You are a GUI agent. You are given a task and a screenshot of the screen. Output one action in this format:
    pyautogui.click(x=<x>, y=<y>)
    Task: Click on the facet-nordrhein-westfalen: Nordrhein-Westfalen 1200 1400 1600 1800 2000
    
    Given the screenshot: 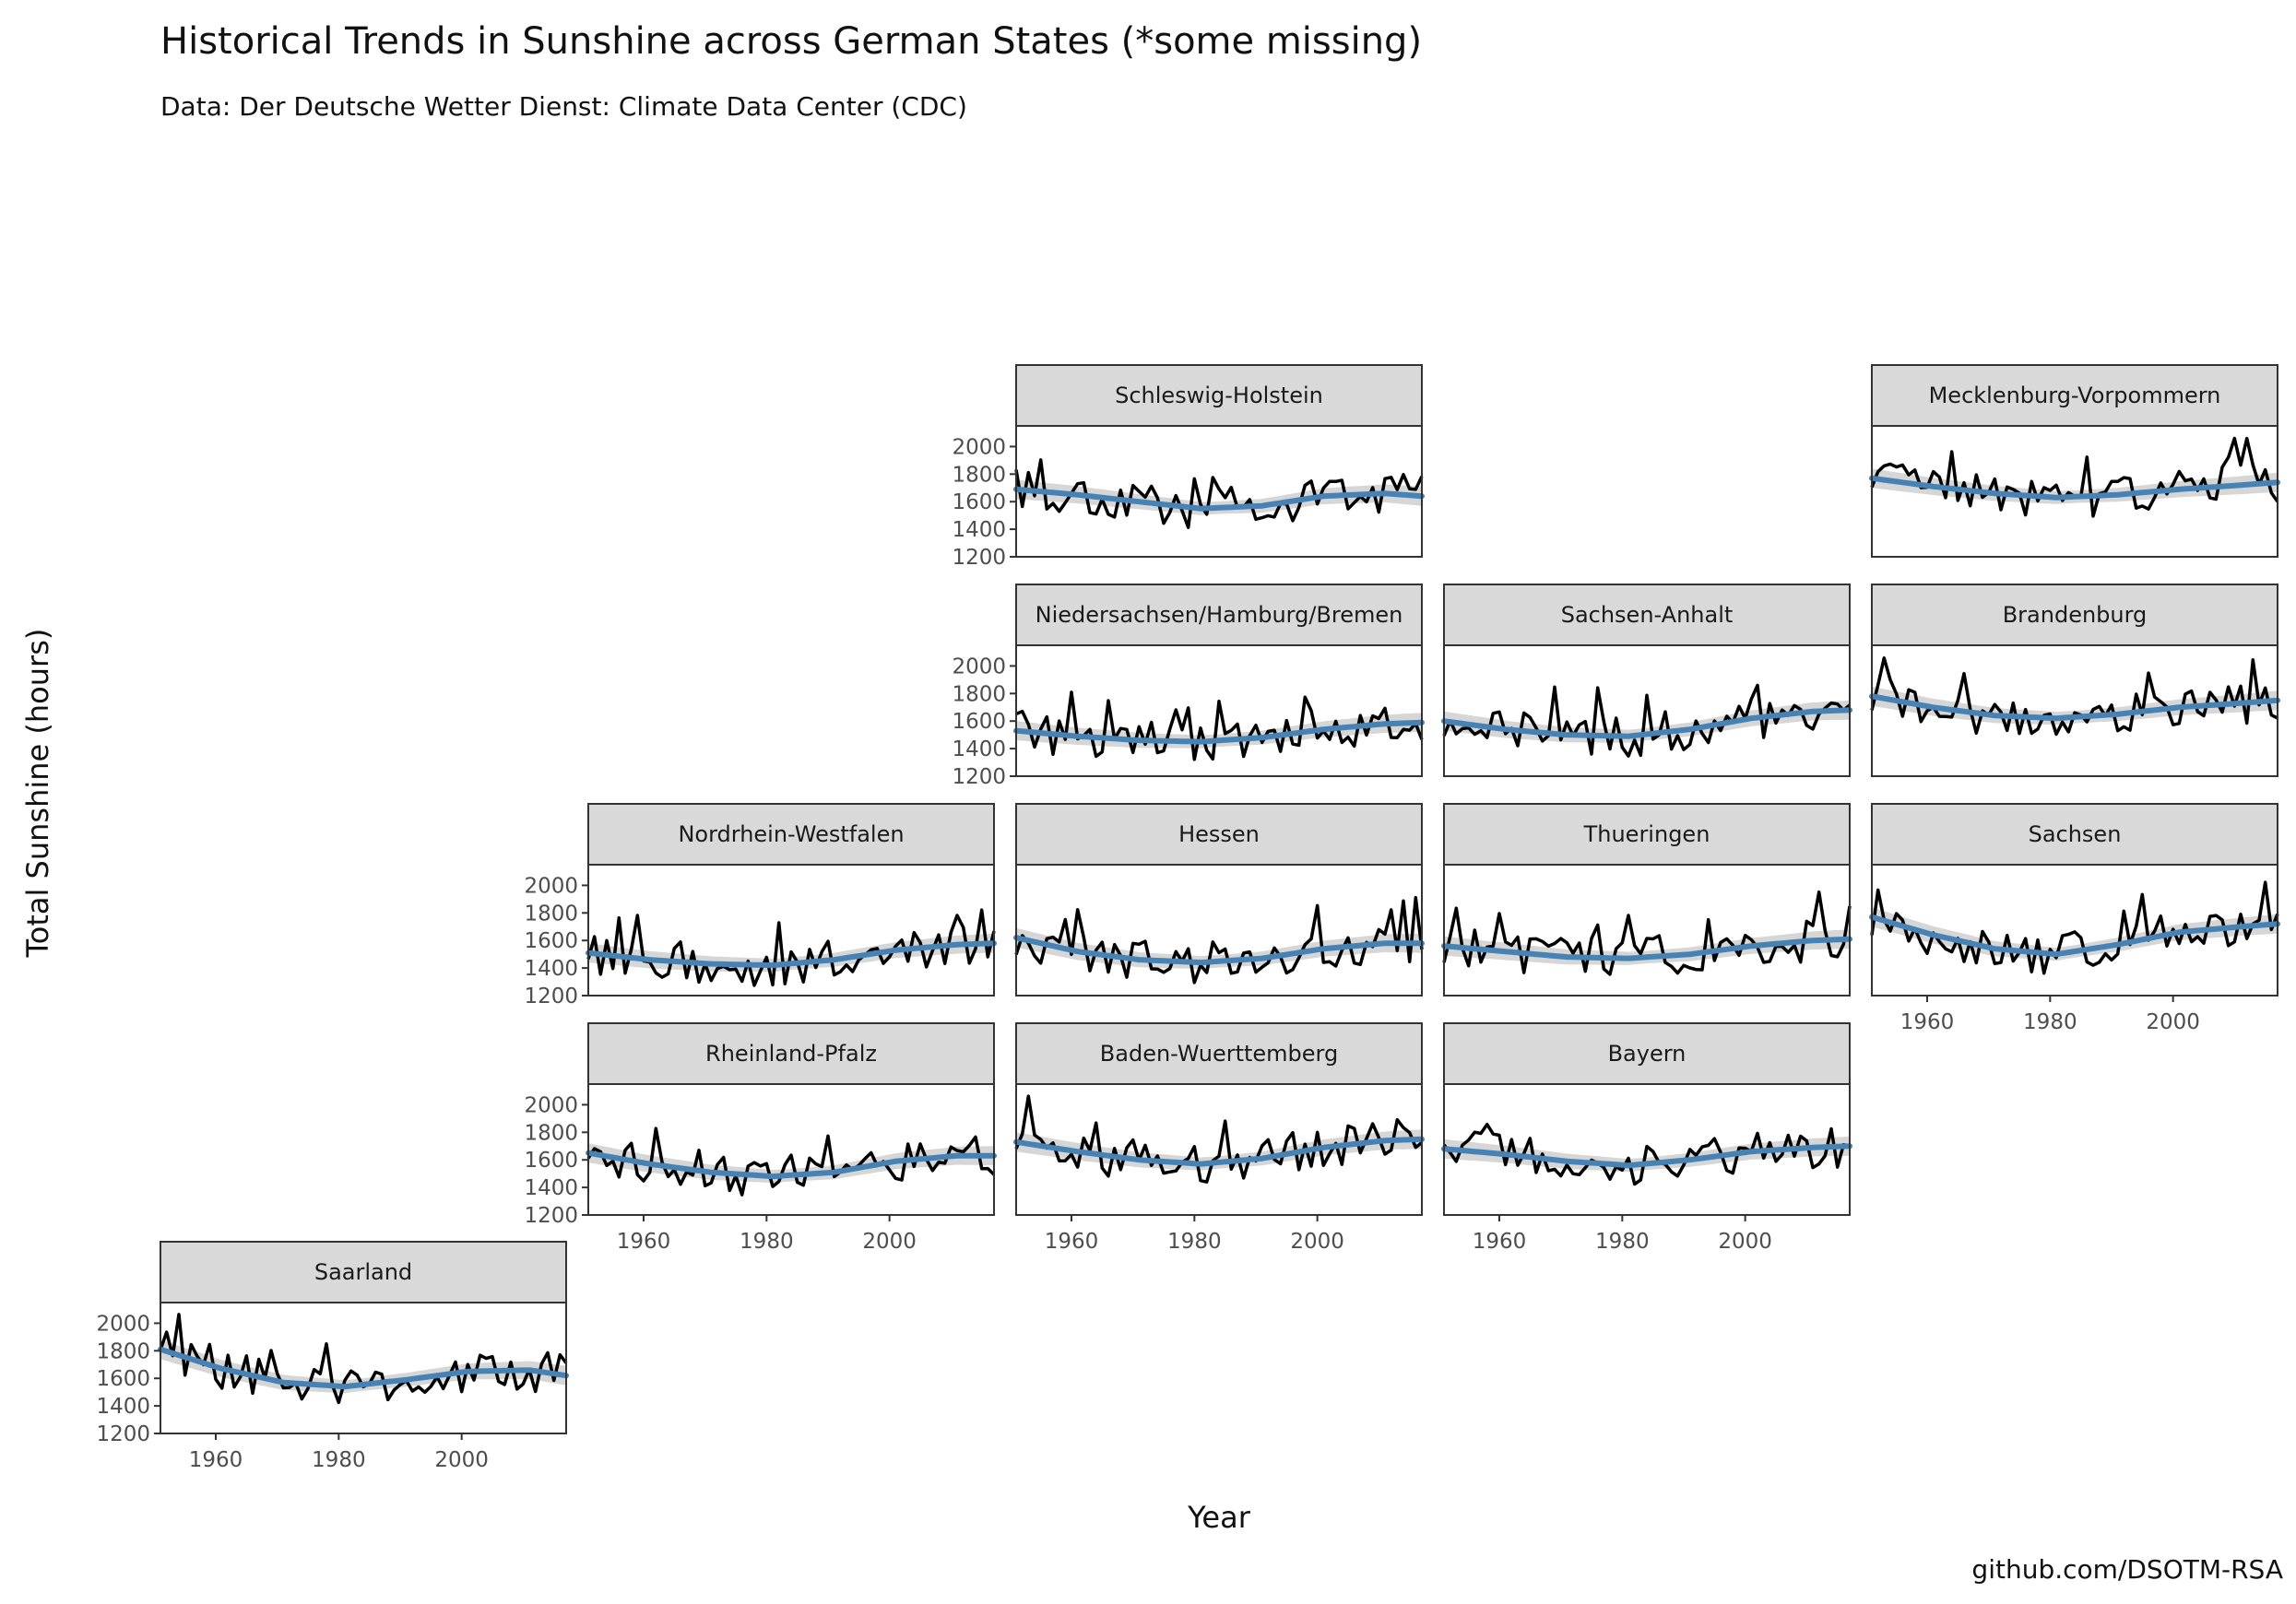 What is the action you would take?
    pyautogui.click(x=760, y=905)
    